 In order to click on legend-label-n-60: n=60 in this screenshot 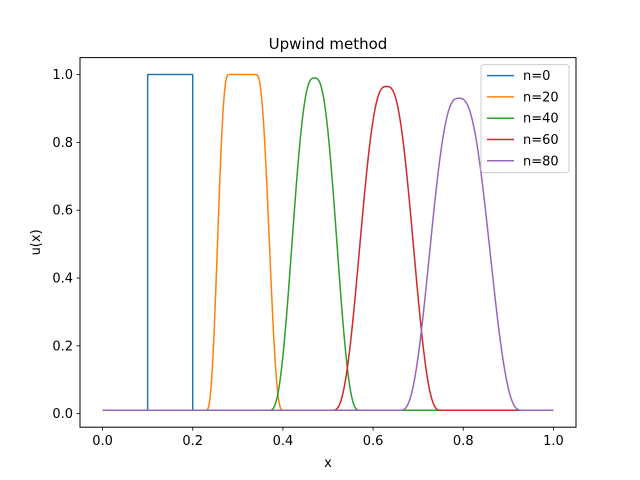, I will do `click(541, 140)`.